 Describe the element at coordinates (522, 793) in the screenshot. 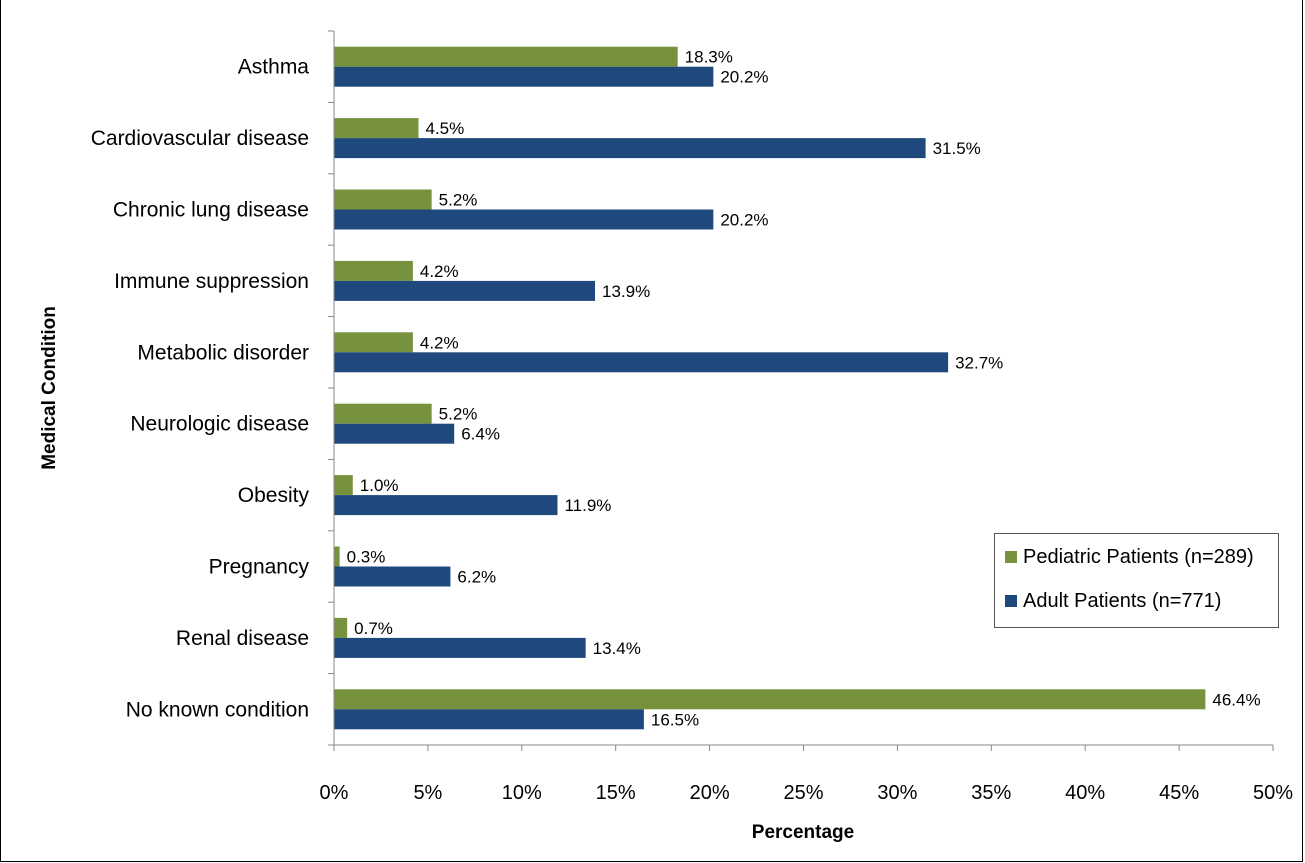

I see `x-tick-label: 10%` at that location.